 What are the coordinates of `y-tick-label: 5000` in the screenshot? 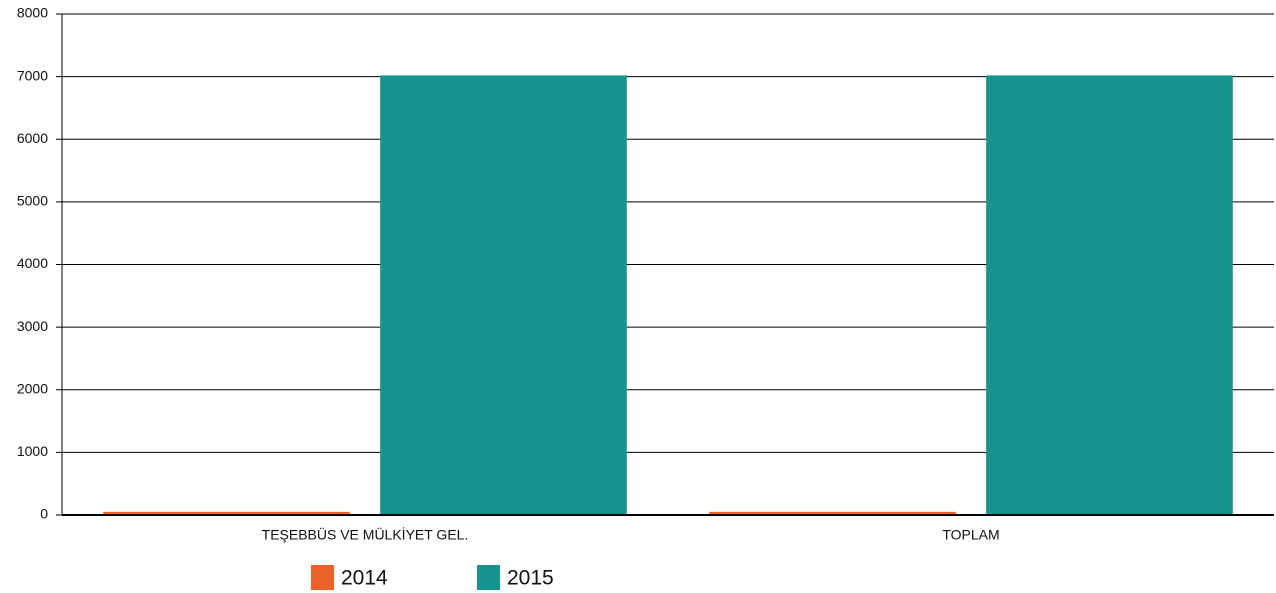 It's located at (32, 201).